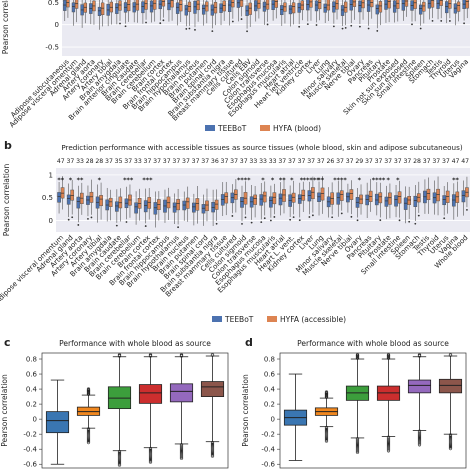 The height and width of the screenshot is (474, 474). Describe the element at coordinates (245, 410) in the screenshot. I see `panel-d-ylabel: Pearson correlation` at that location.